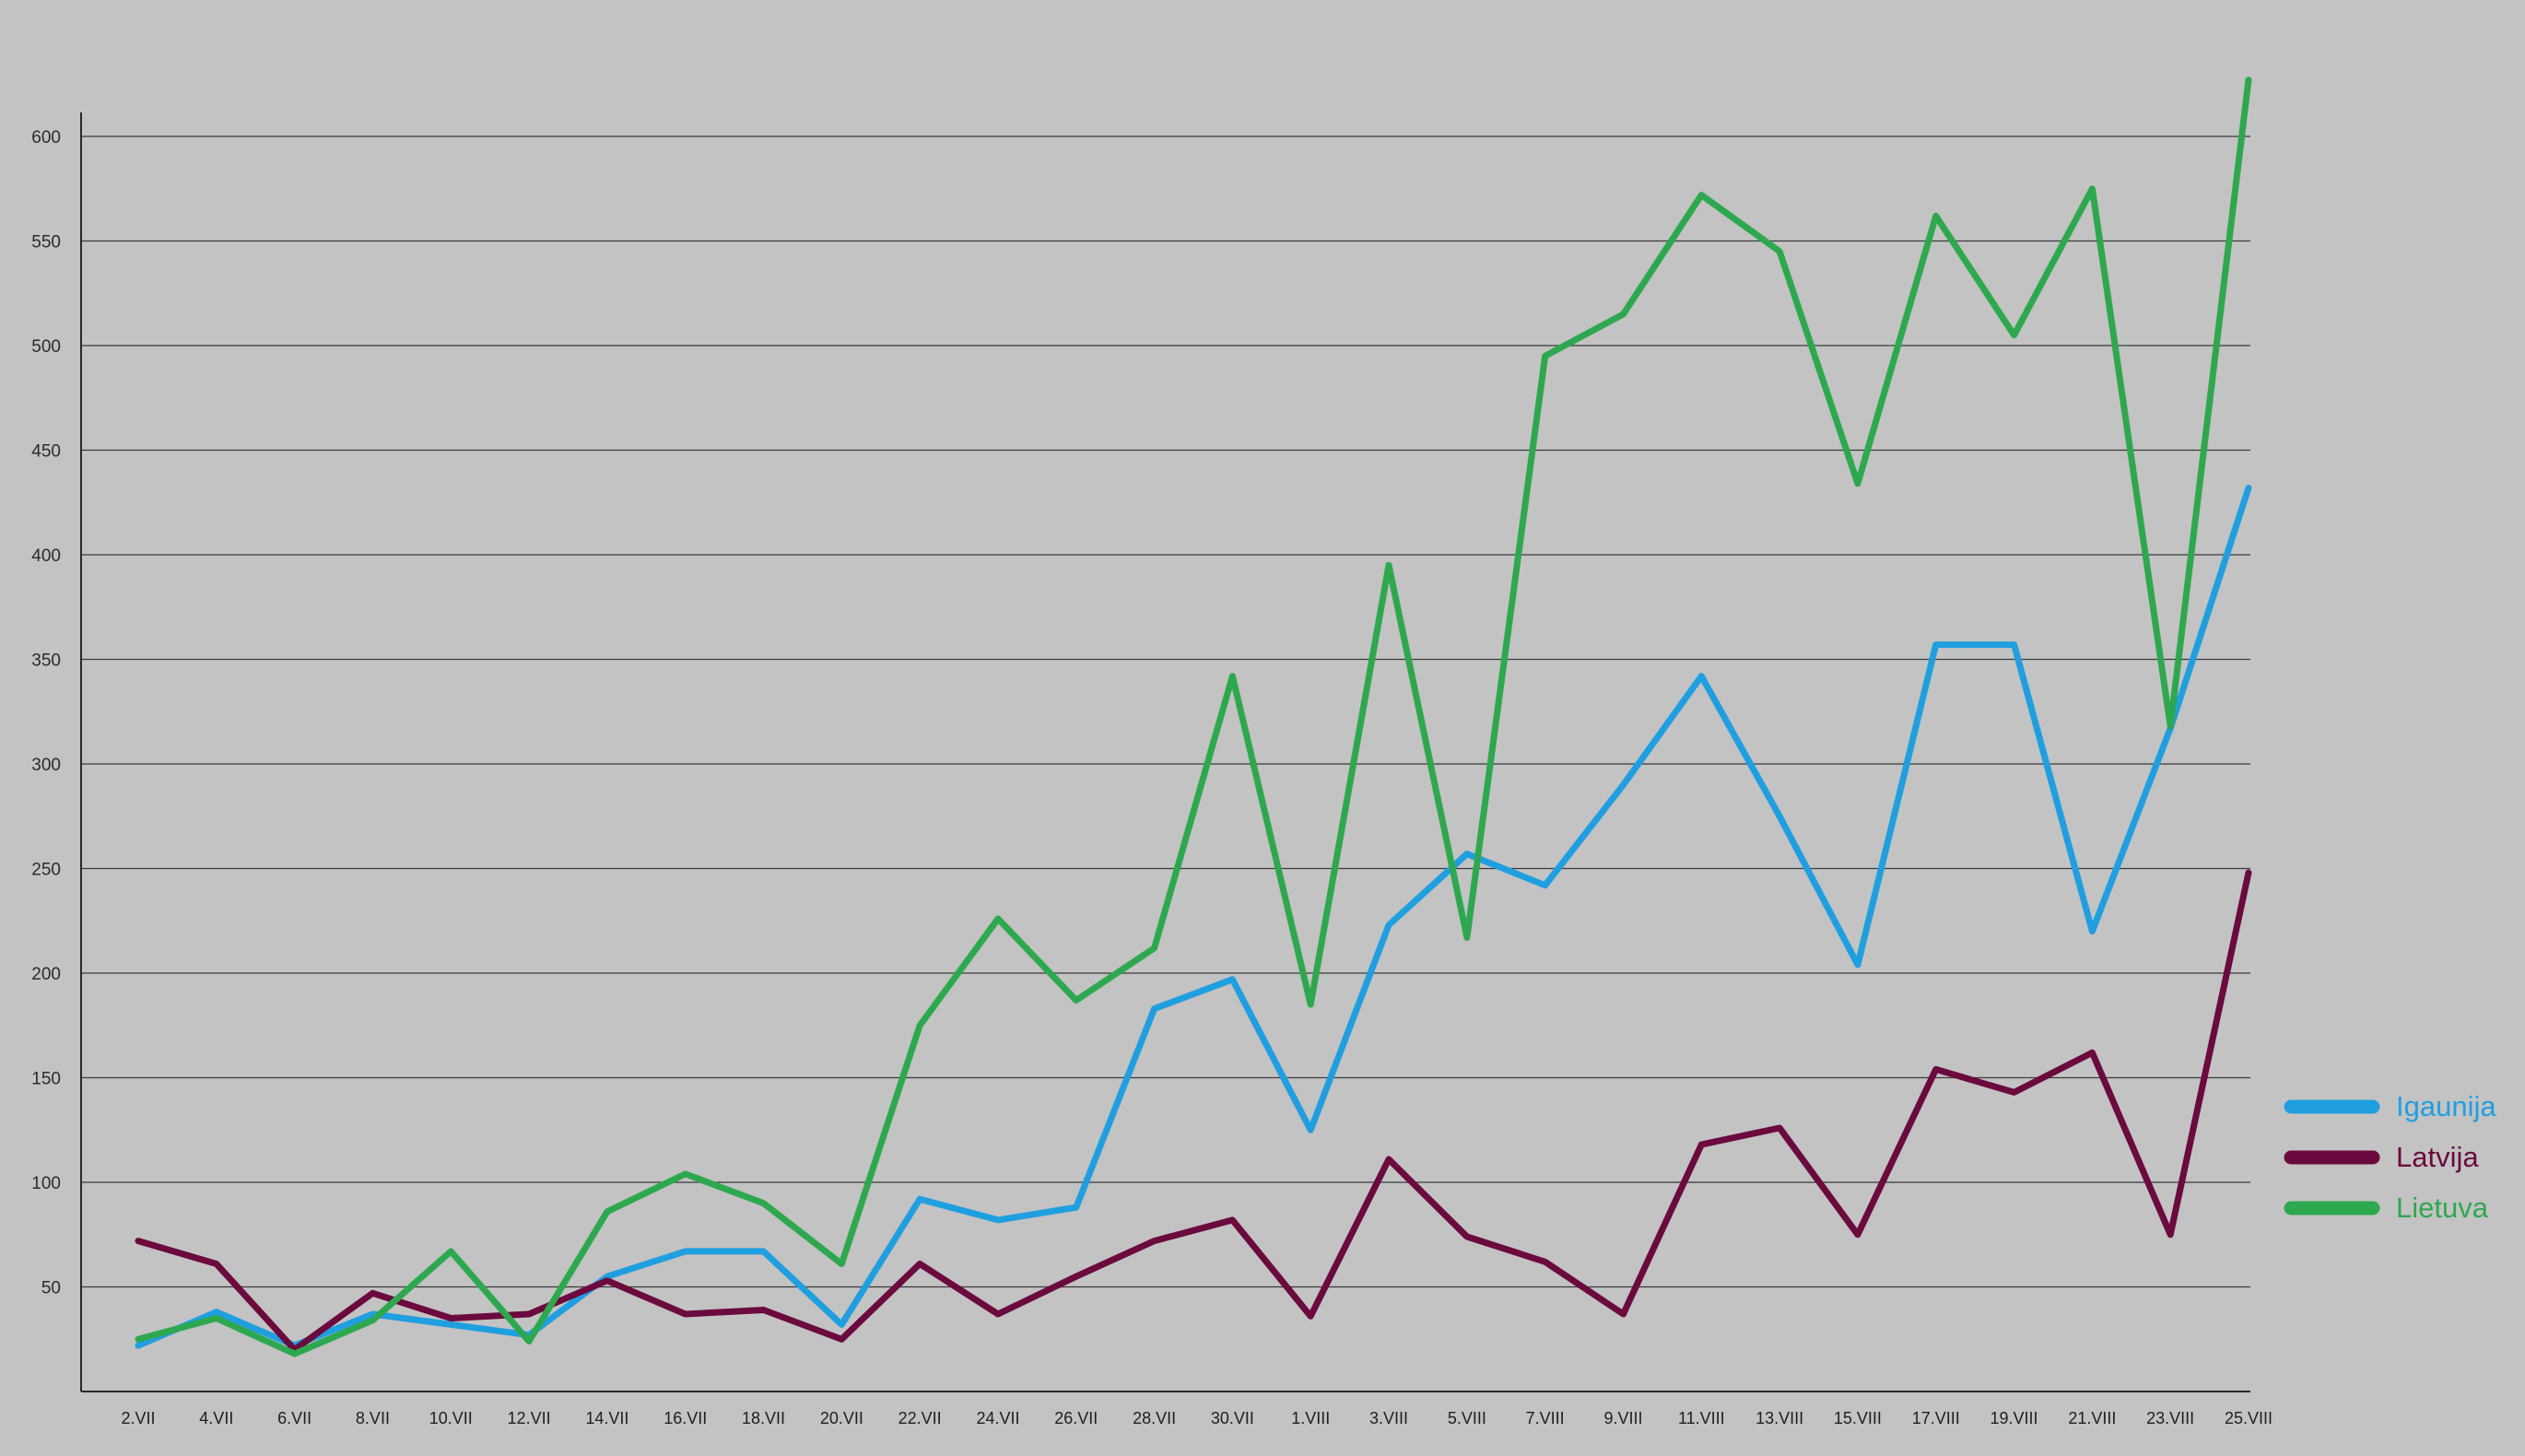 The width and height of the screenshot is (2525, 1456). I want to click on x-tick-label: 1.VIII, so click(1310, 1418).